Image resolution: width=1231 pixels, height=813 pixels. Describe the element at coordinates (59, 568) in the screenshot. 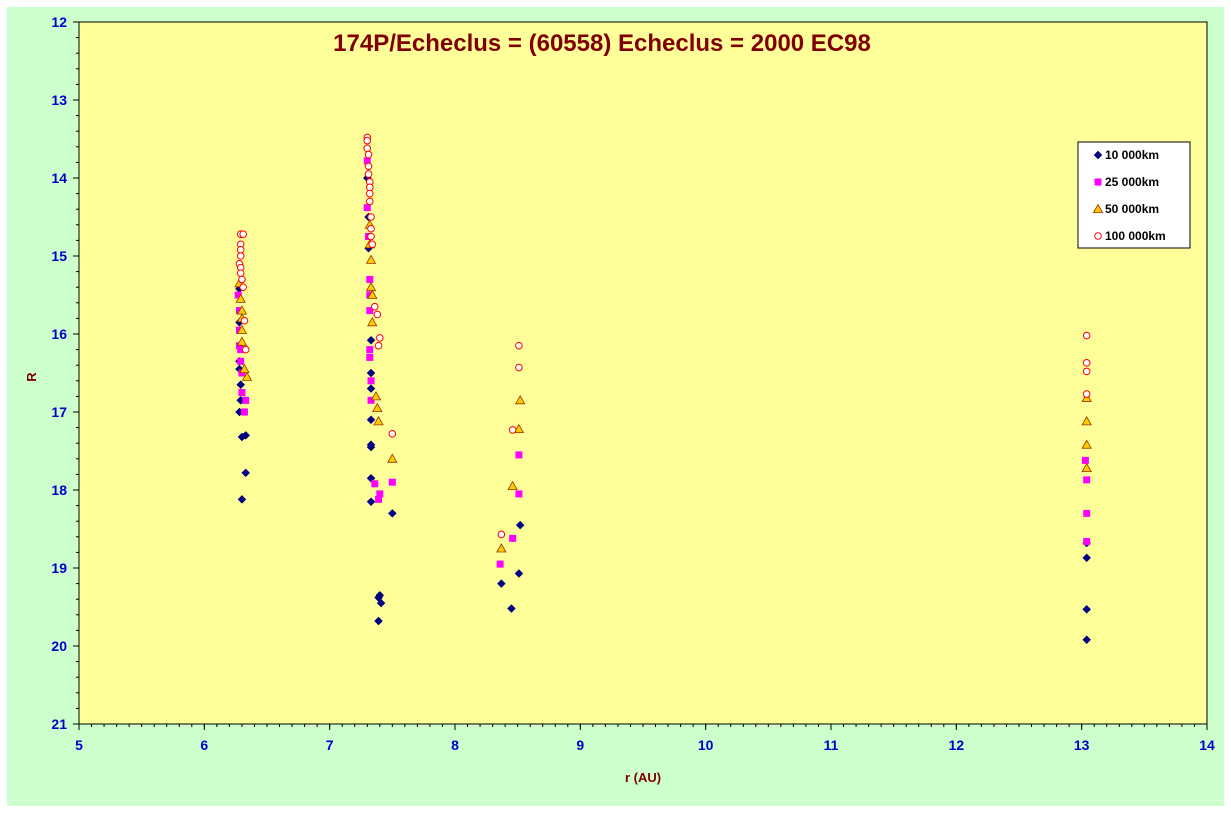

I see `y-tick-label: 19` at that location.